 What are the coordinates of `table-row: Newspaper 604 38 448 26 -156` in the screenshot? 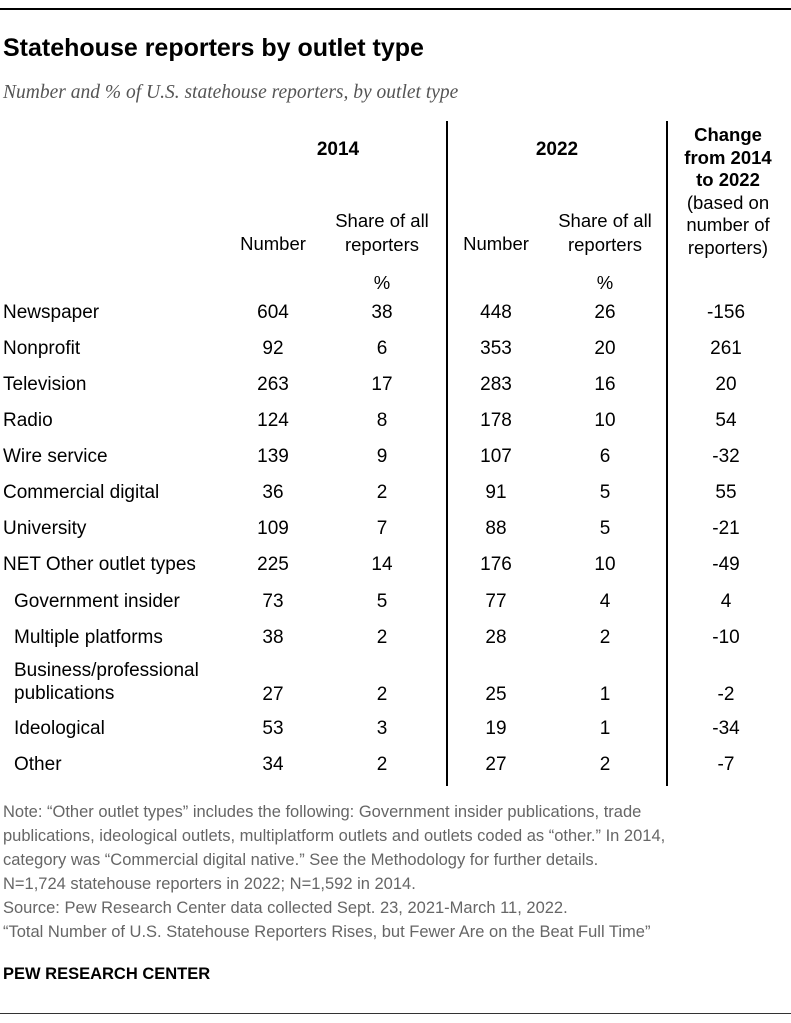 It's located at (395, 317).